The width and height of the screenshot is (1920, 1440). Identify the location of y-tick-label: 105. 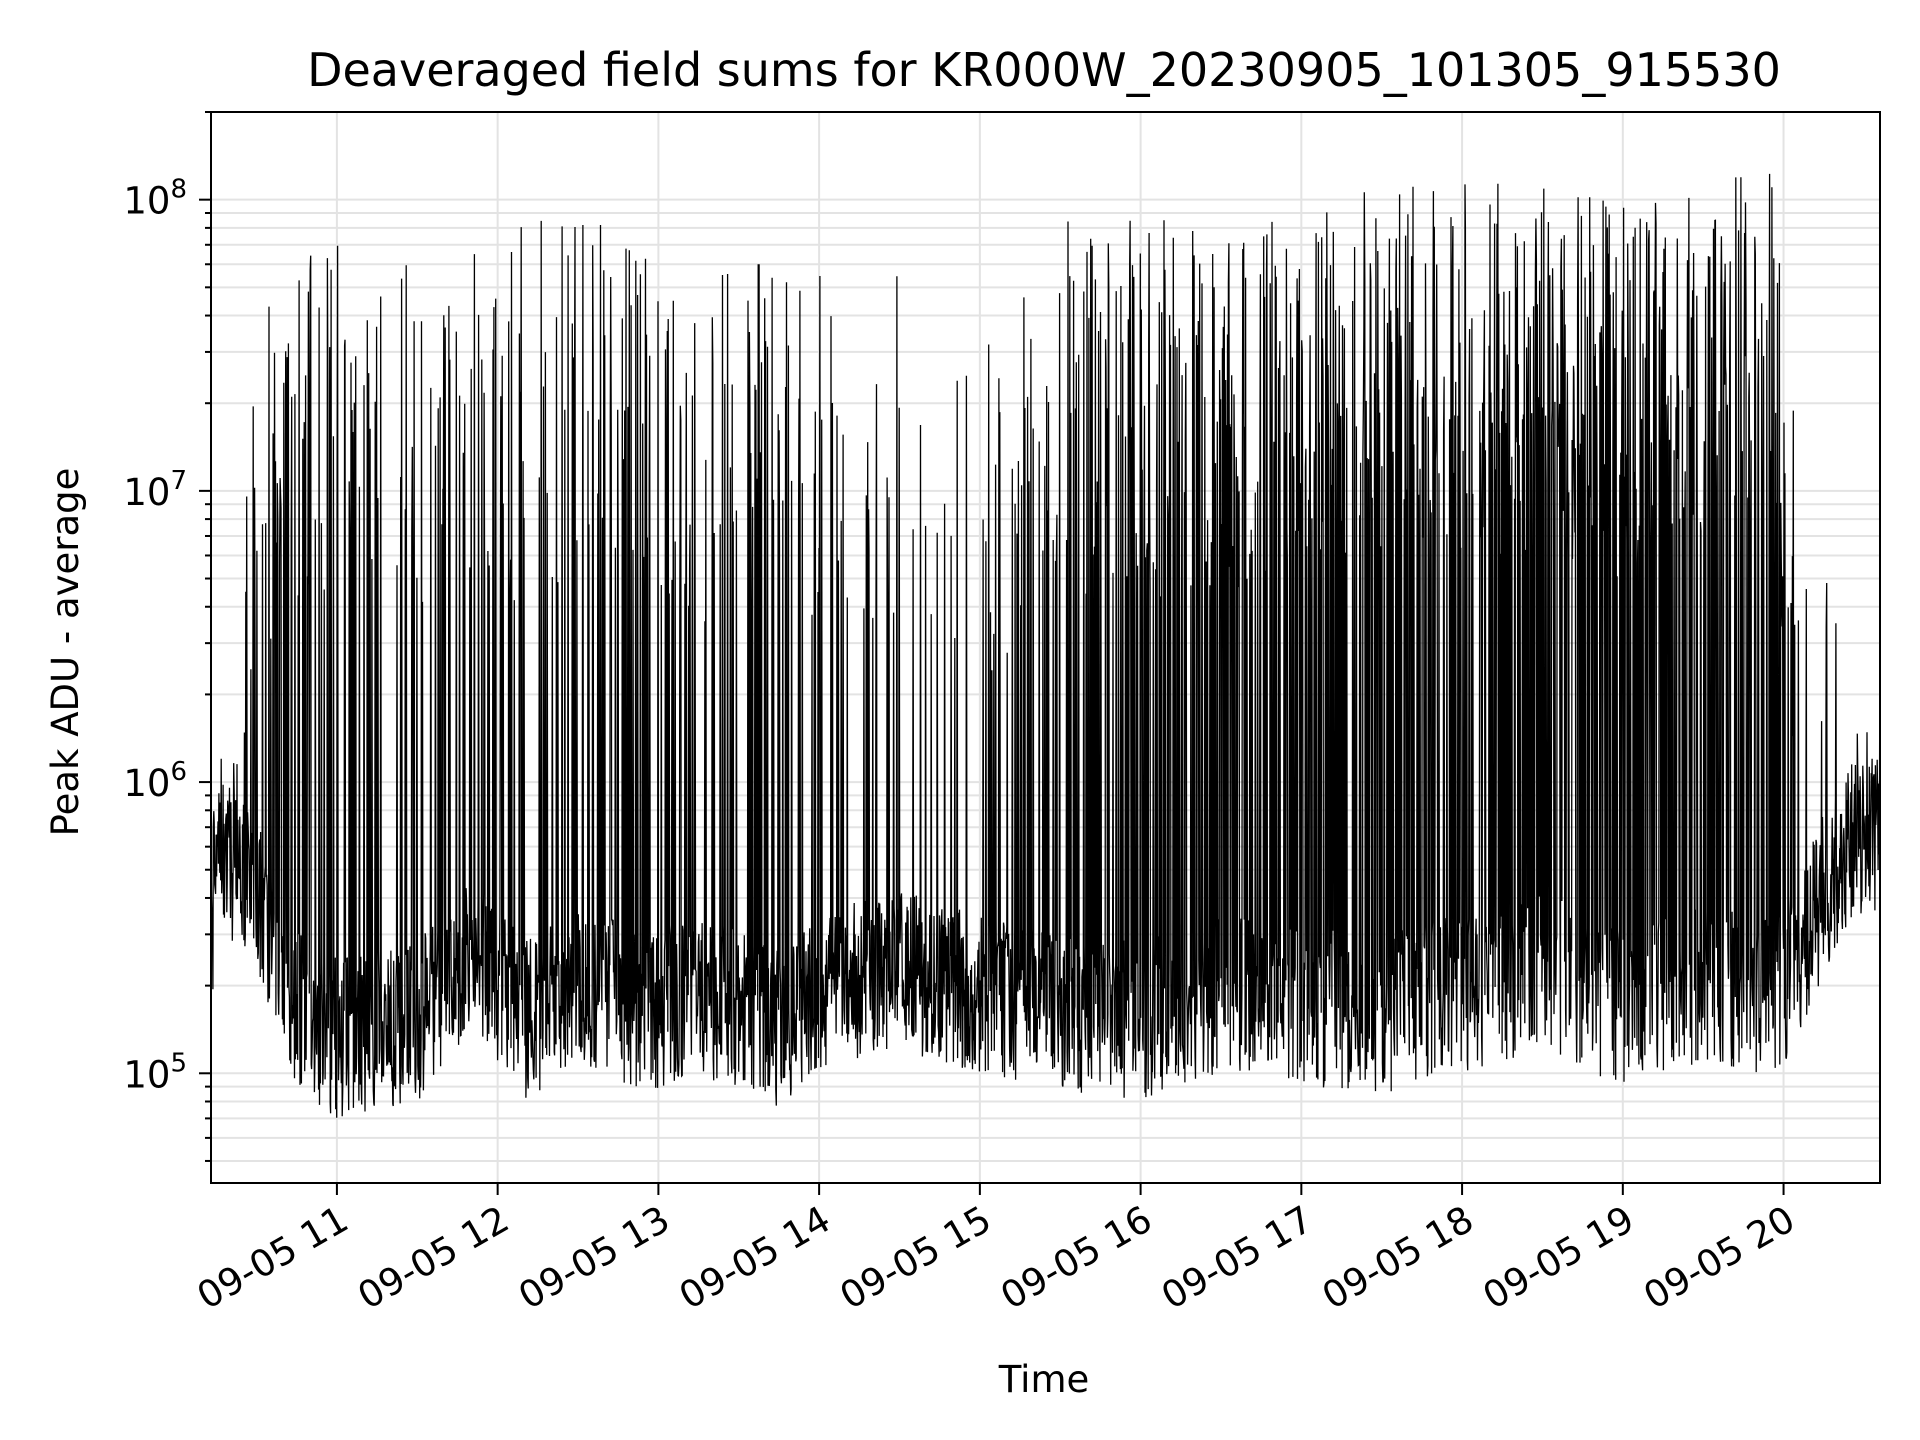
(155, 1072).